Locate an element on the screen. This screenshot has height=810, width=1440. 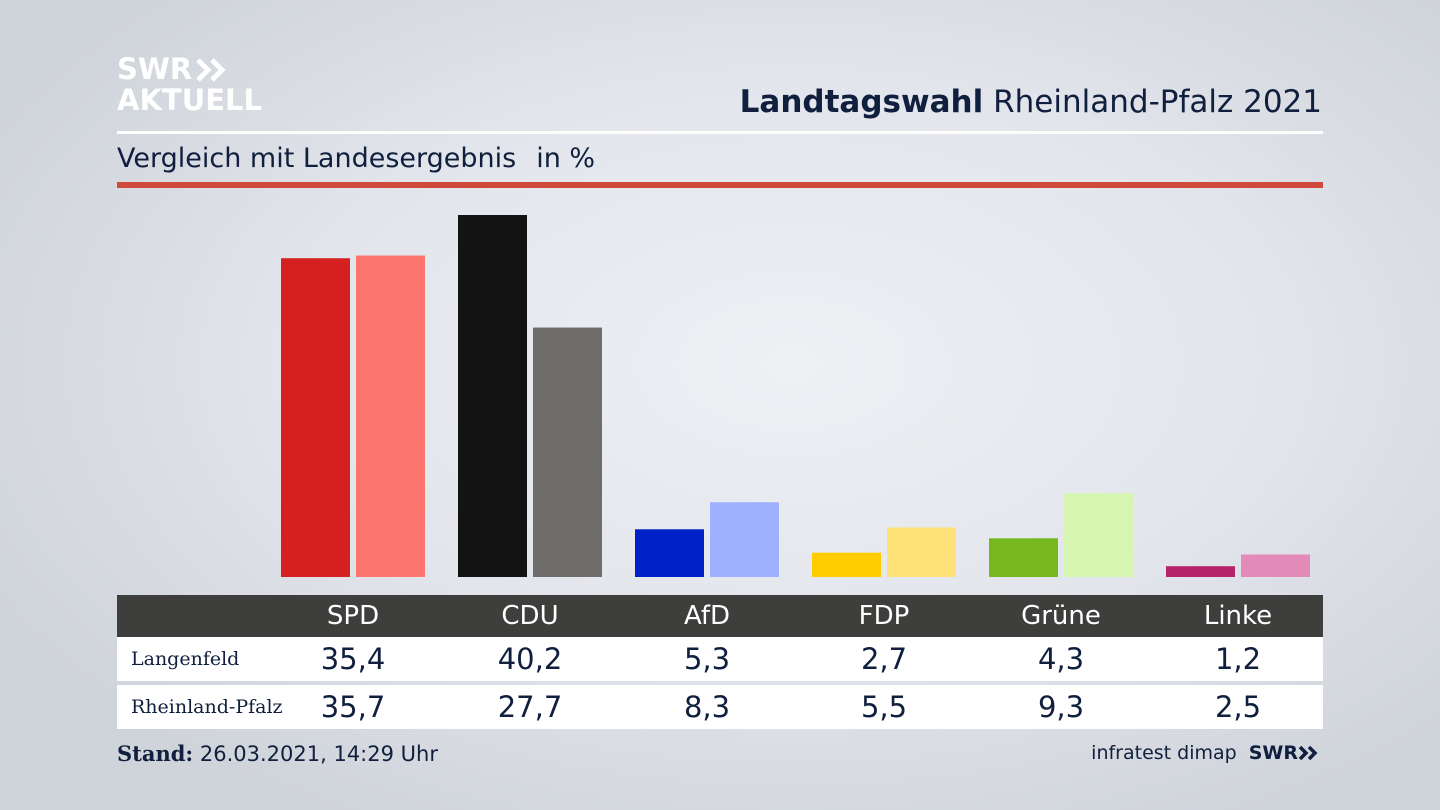
party-label: FDP is located at coordinates (884, 616).